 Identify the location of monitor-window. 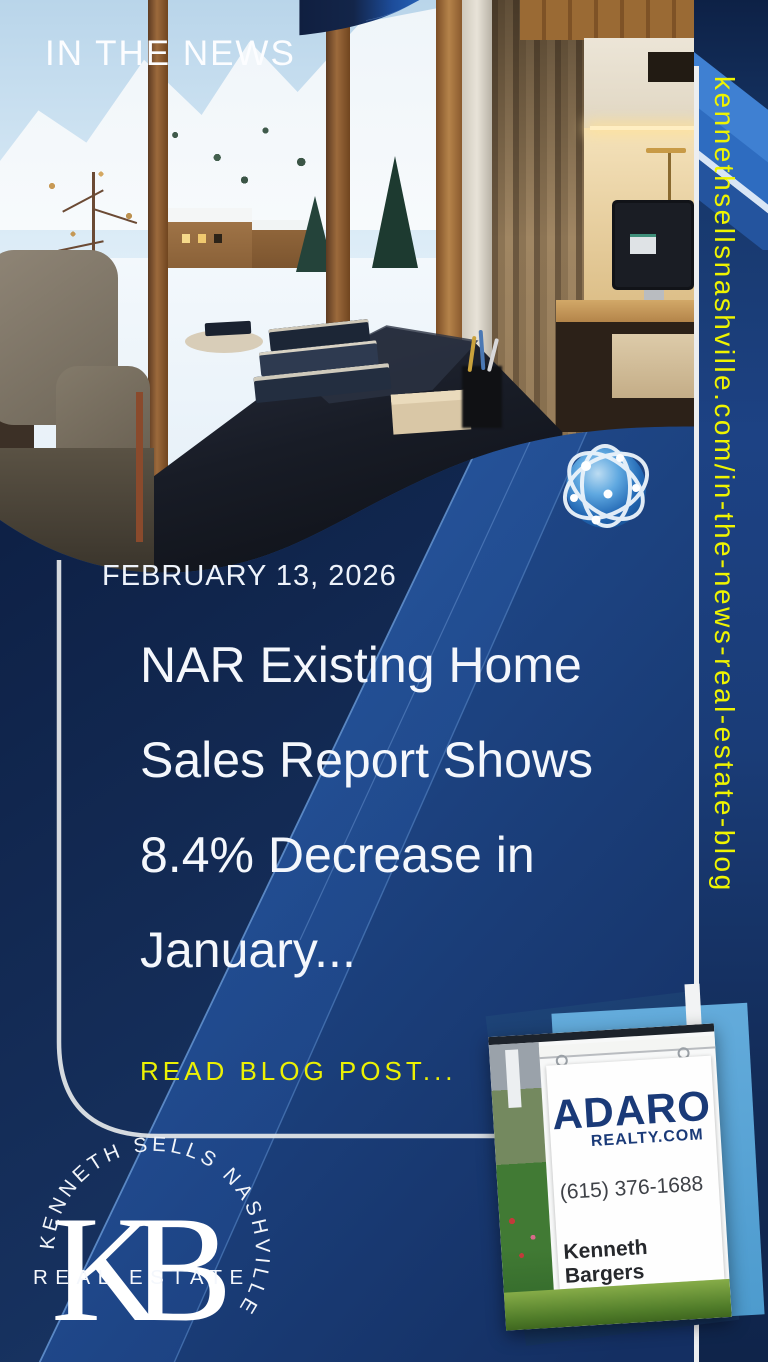
(643, 244).